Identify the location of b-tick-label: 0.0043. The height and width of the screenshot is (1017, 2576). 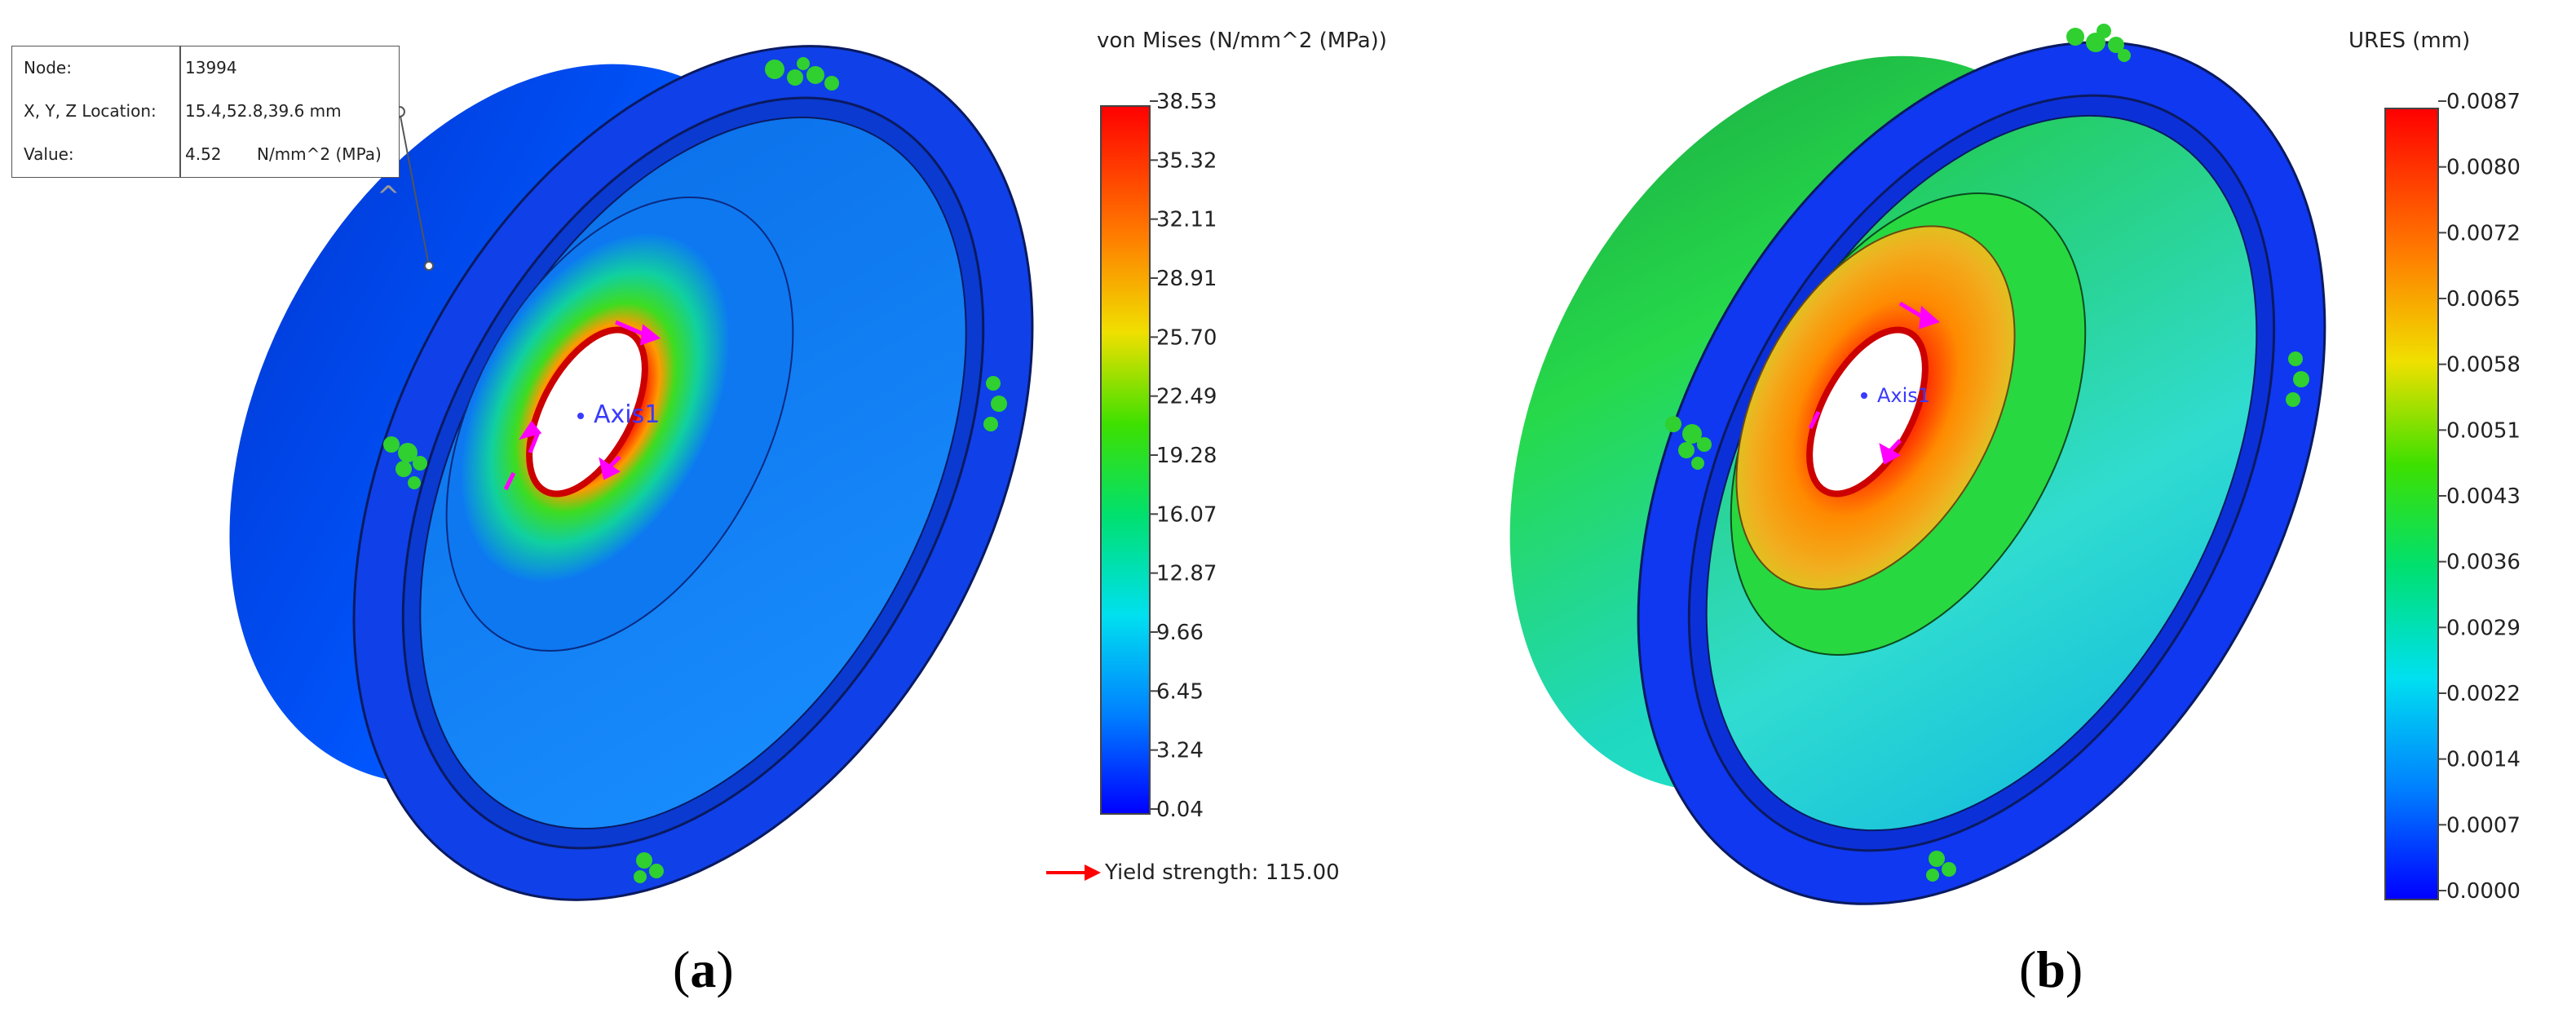
(2483, 496).